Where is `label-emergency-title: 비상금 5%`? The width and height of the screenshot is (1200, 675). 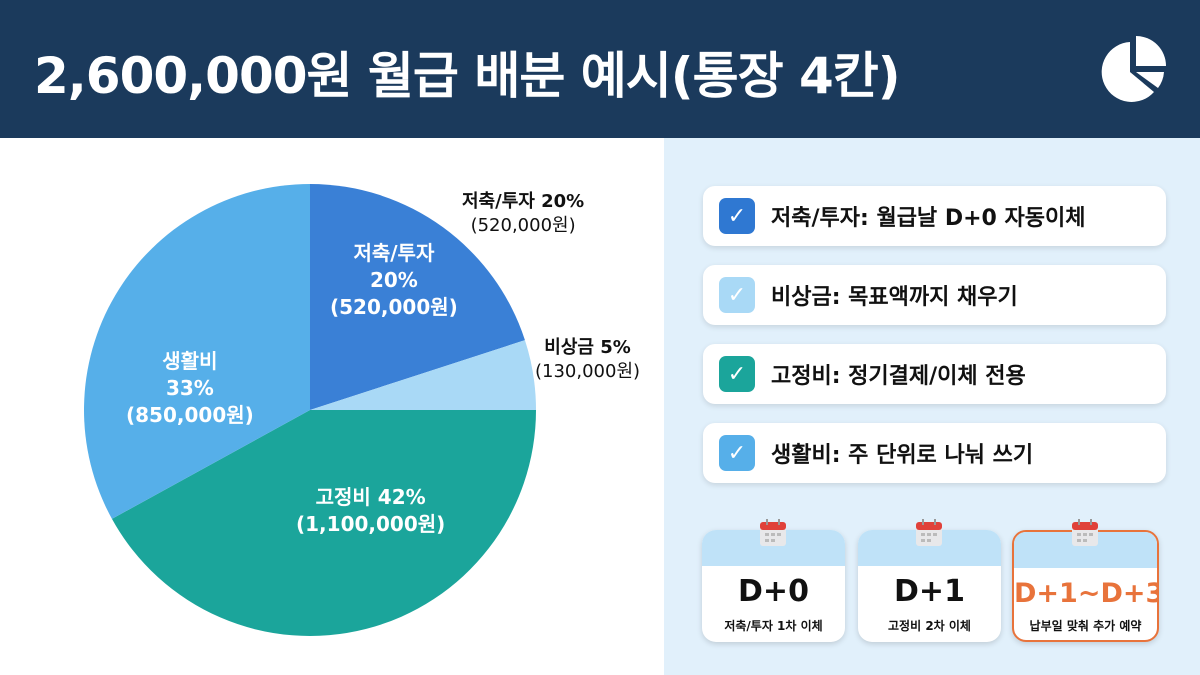 label-emergency-title: 비상금 5% is located at coordinates (587, 347).